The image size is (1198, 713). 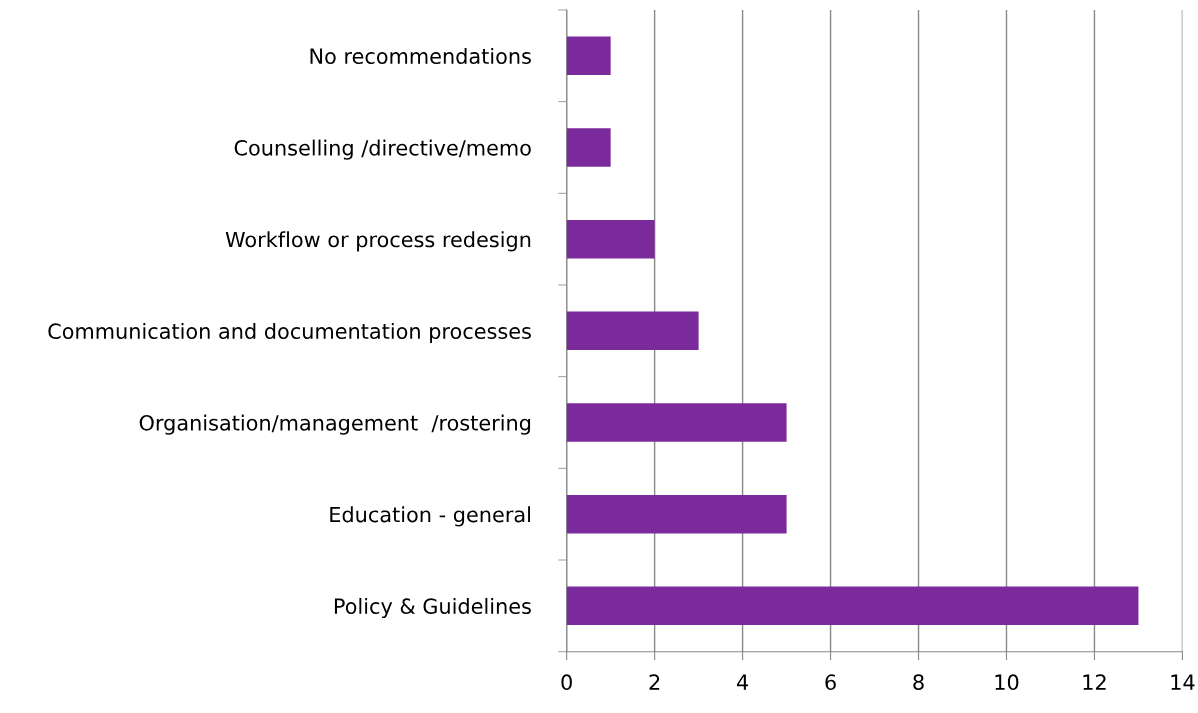 I want to click on x-tick-label: 8, so click(x=918, y=682).